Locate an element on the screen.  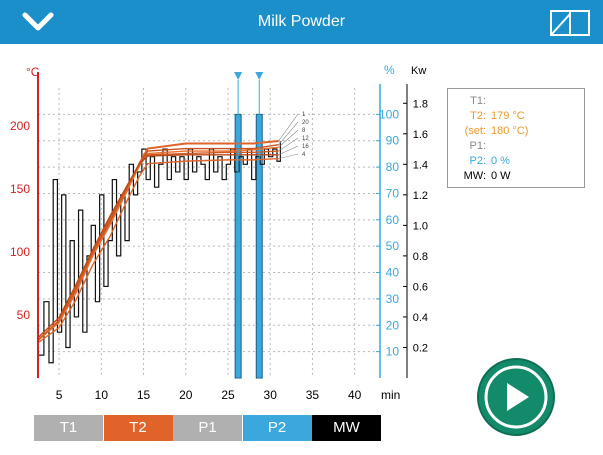
kw-tick-label: 1.8 is located at coordinates (420, 104).